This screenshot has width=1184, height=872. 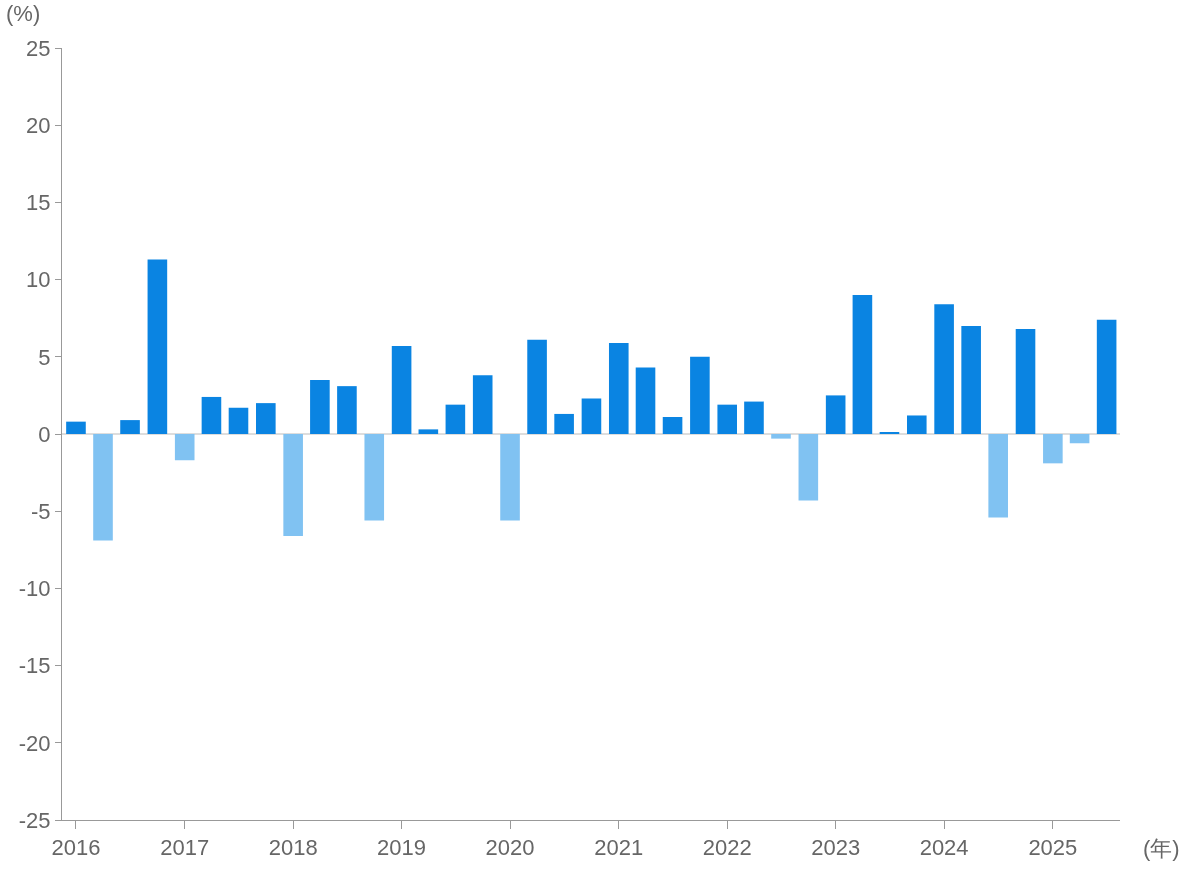 I want to click on y-tick-label: 25, so click(x=38, y=48).